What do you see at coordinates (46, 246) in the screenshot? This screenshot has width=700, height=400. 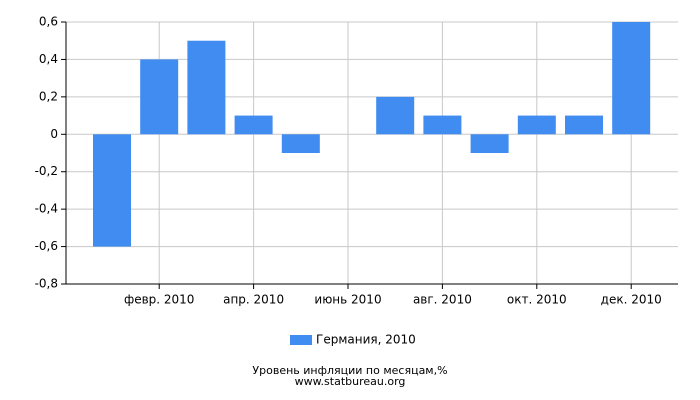 I see `y-tick-label: -0,6` at bounding box center [46, 246].